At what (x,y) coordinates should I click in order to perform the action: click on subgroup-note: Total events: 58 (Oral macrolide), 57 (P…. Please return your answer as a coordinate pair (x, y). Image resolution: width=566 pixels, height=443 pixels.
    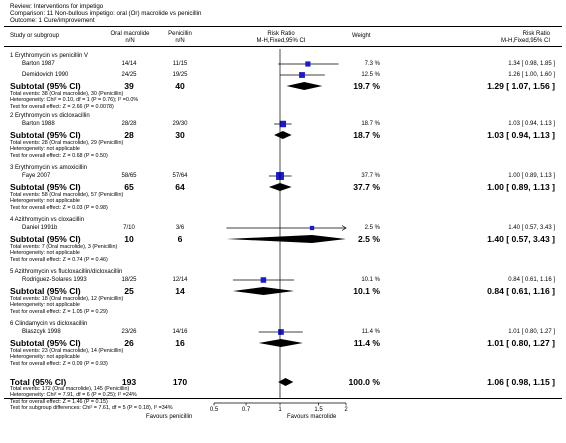
    Looking at the image, I should click on (67, 195).